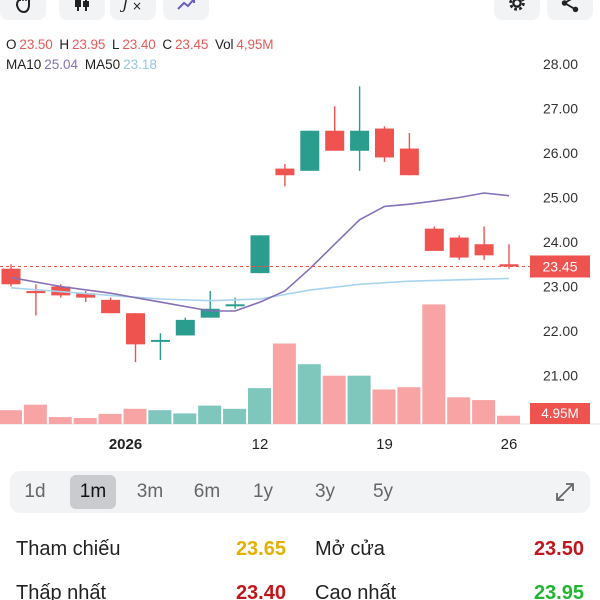 This screenshot has width=600, height=600. I want to click on period-selector: 1d 1m 3m 6m 1y 3y 5y, so click(300, 492).